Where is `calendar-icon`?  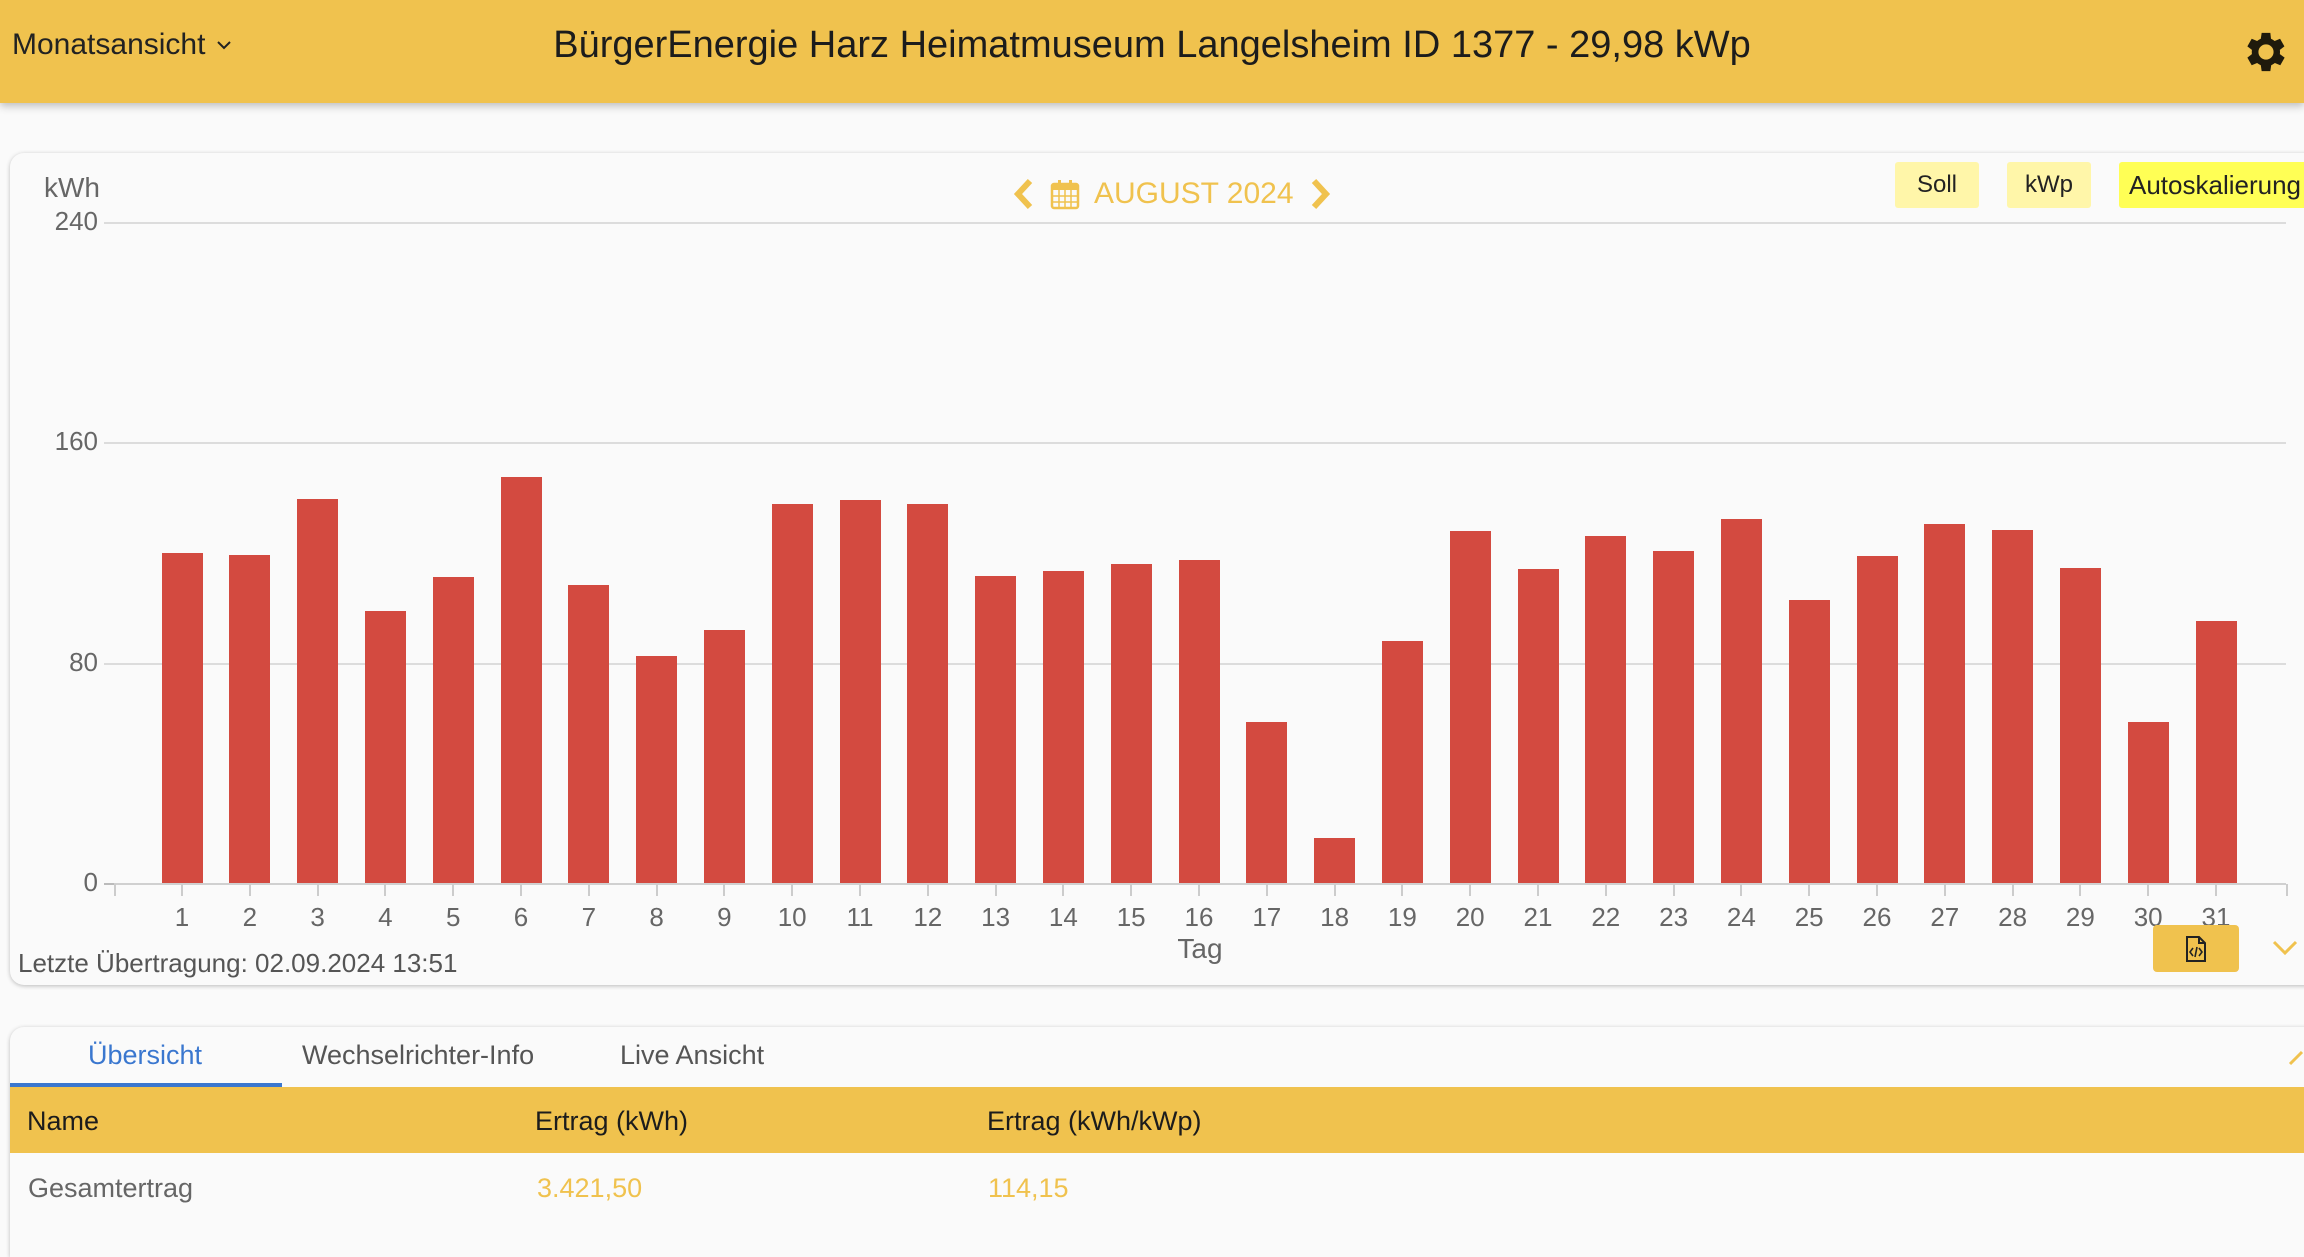 calendar-icon is located at coordinates (1065, 195).